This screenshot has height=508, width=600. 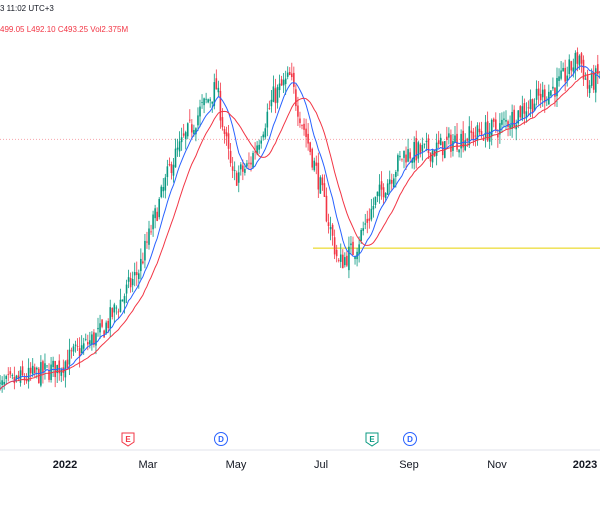 I want to click on chart-header-time: 3 11:02 UTC+3, so click(x=27, y=8).